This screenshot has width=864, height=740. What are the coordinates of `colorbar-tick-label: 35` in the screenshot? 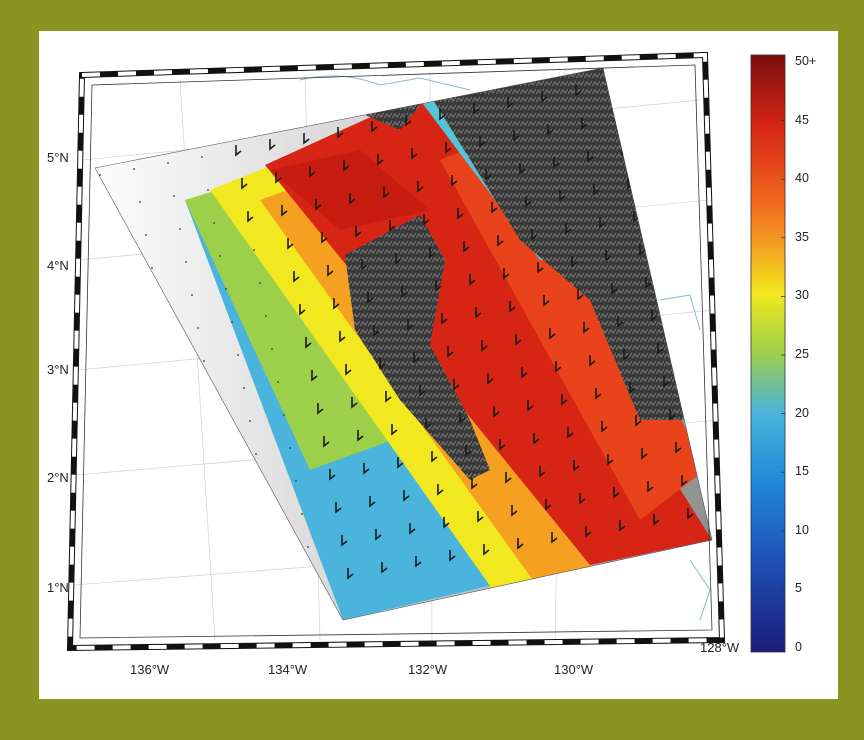 It's located at (802, 236).